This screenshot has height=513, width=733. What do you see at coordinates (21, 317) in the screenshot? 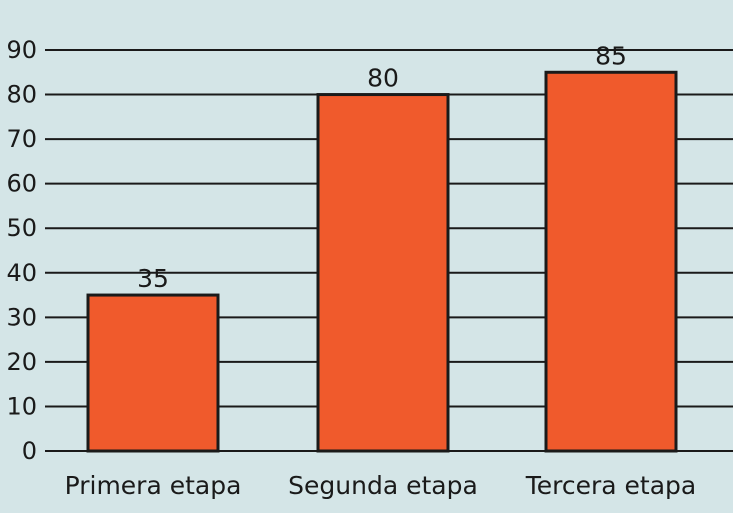
I see `y-tick-label-30: 30` at bounding box center [21, 317].